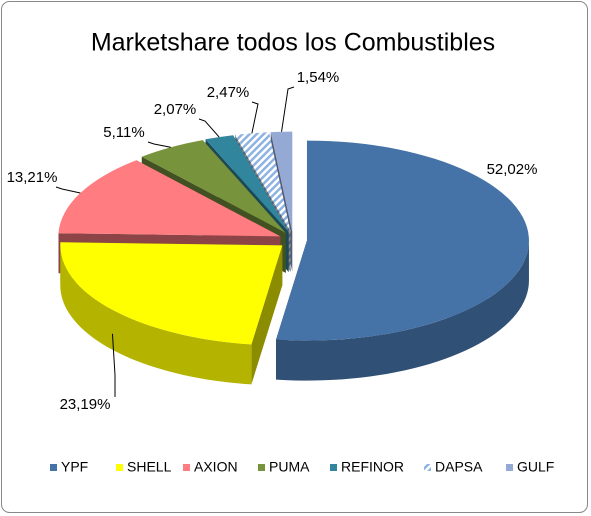 Image resolution: width=591 pixels, height=516 pixels. Describe the element at coordinates (228, 92) in the screenshot. I see `data-label: 2,47%` at that location.